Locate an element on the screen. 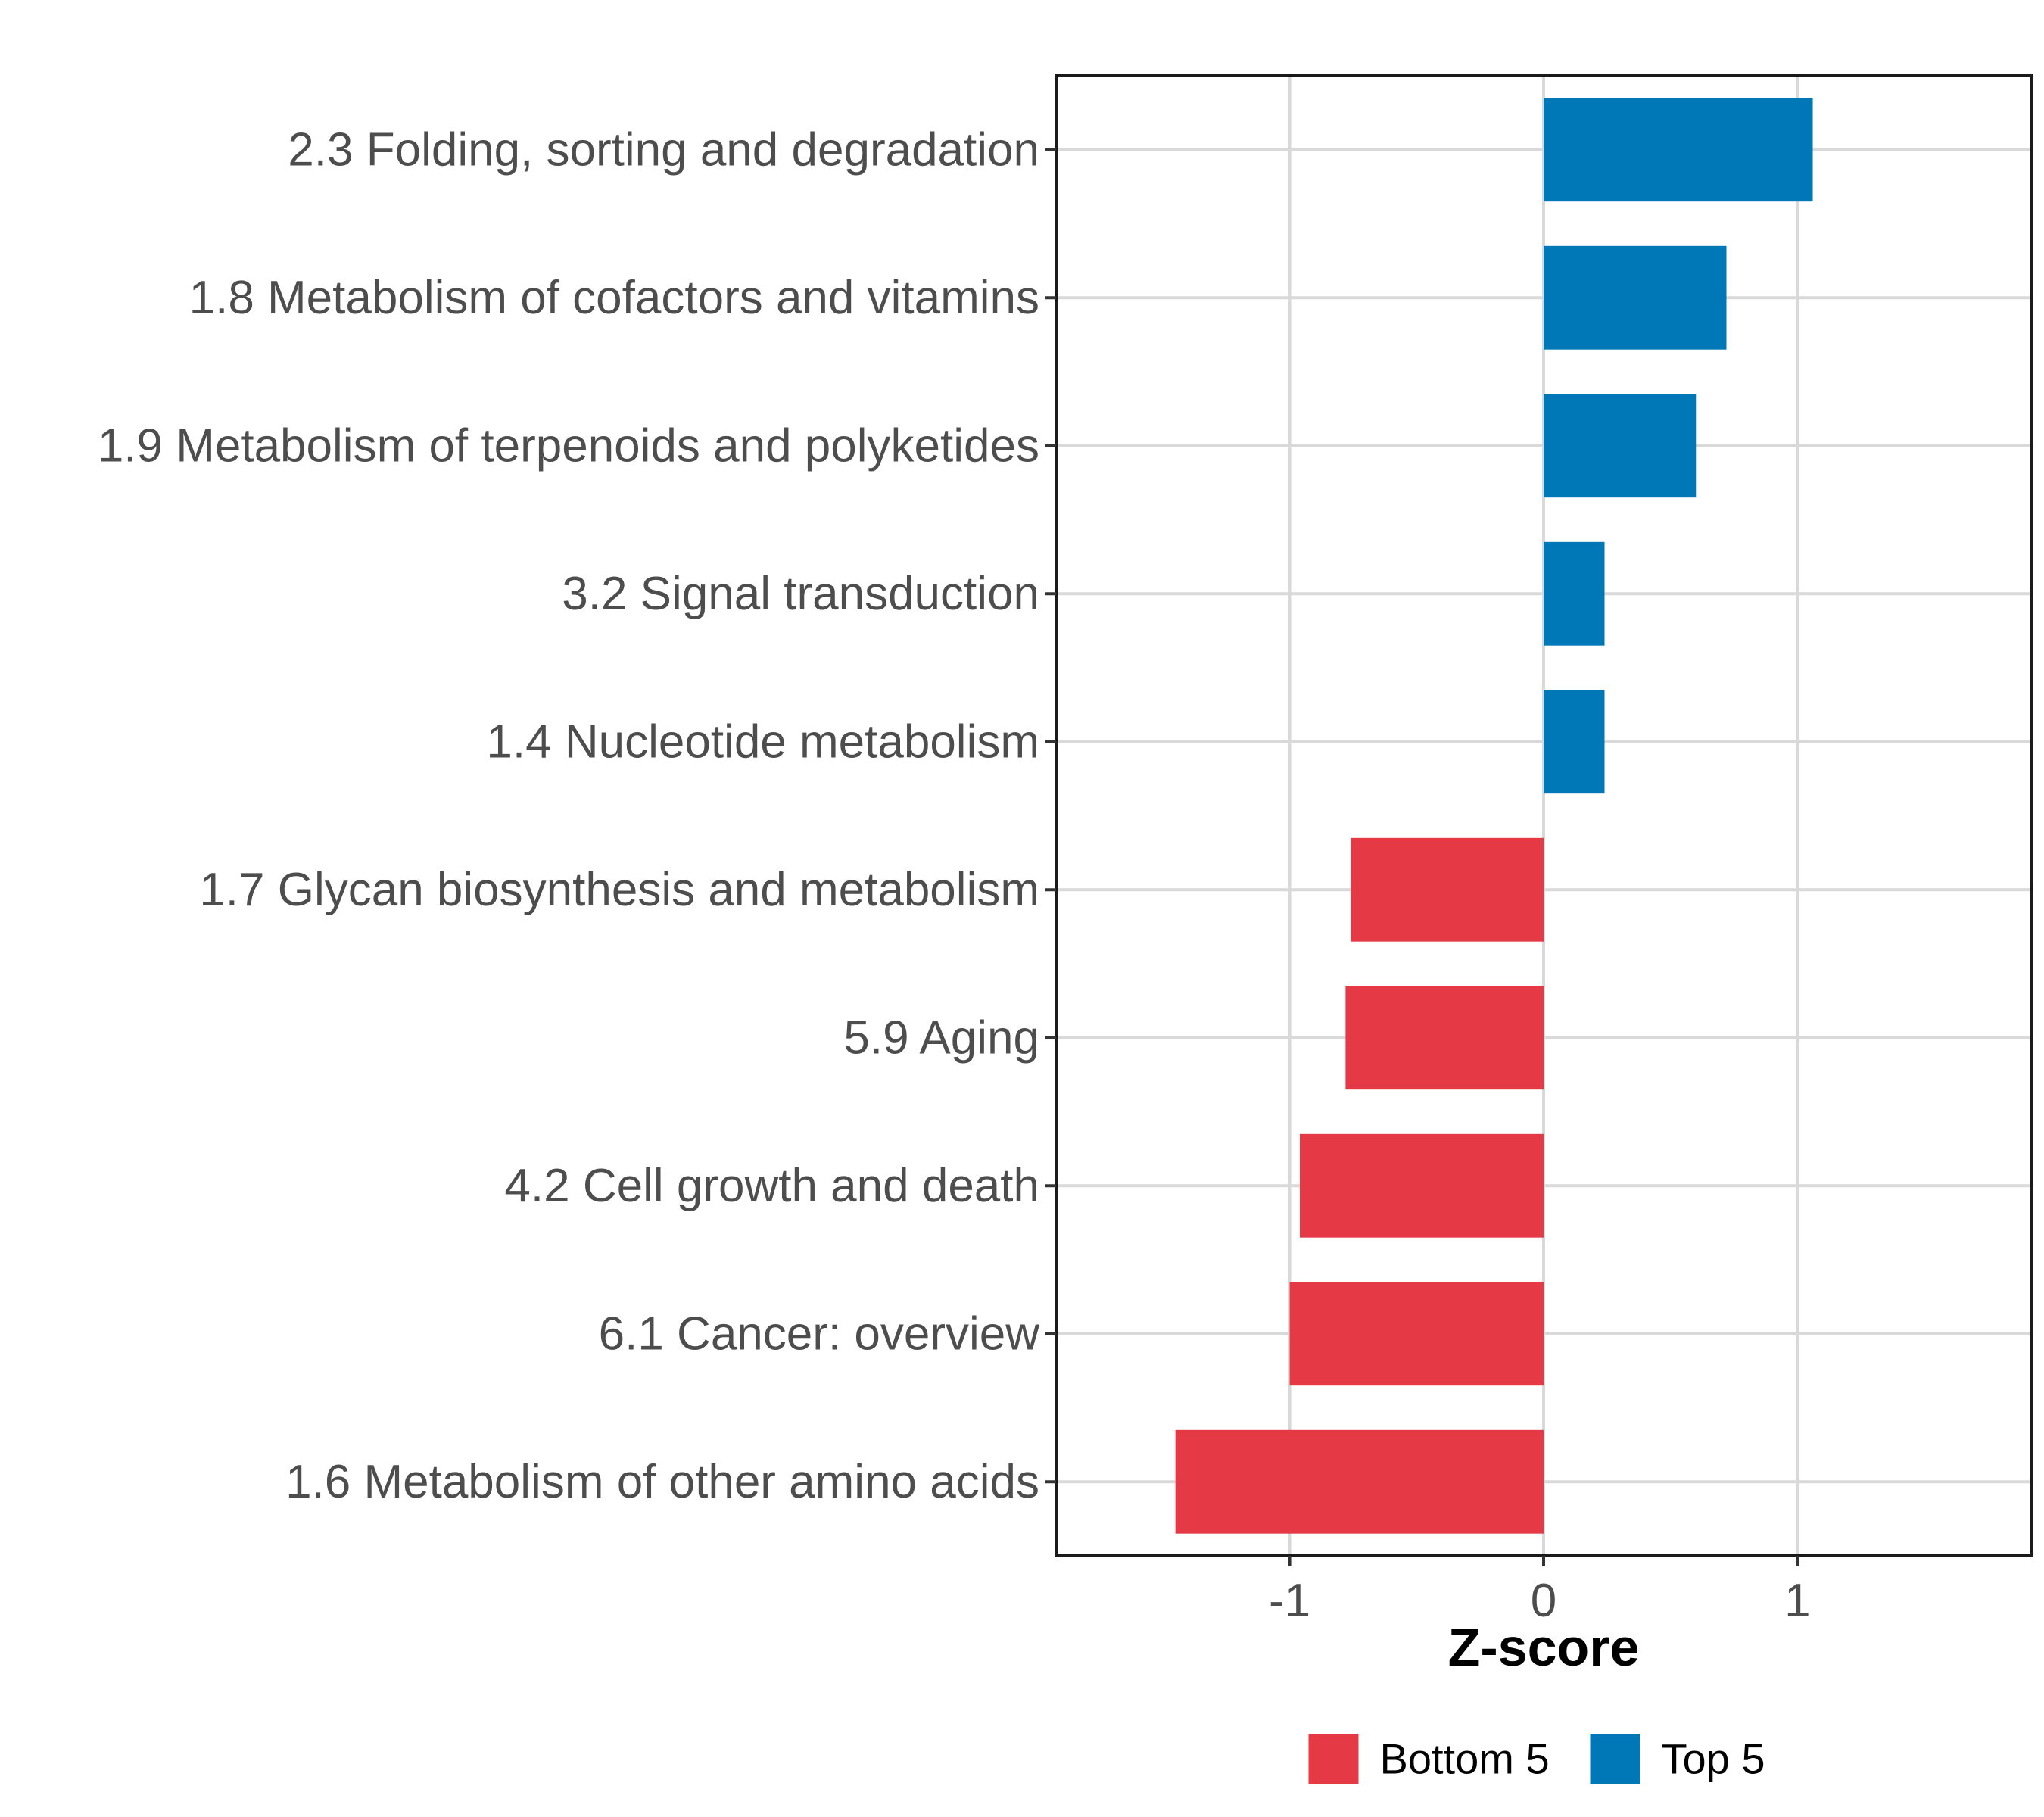 Image resolution: width=2044 pixels, height=1817 pixels. x-tick-label: 1 is located at coordinates (1797, 1601).